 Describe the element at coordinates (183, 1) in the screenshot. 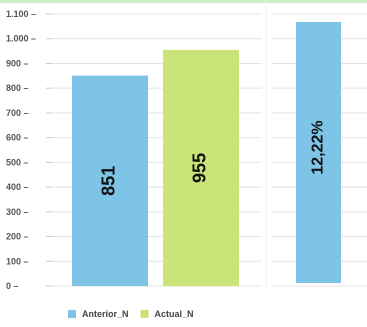

I see `top-accent-strip` at that location.